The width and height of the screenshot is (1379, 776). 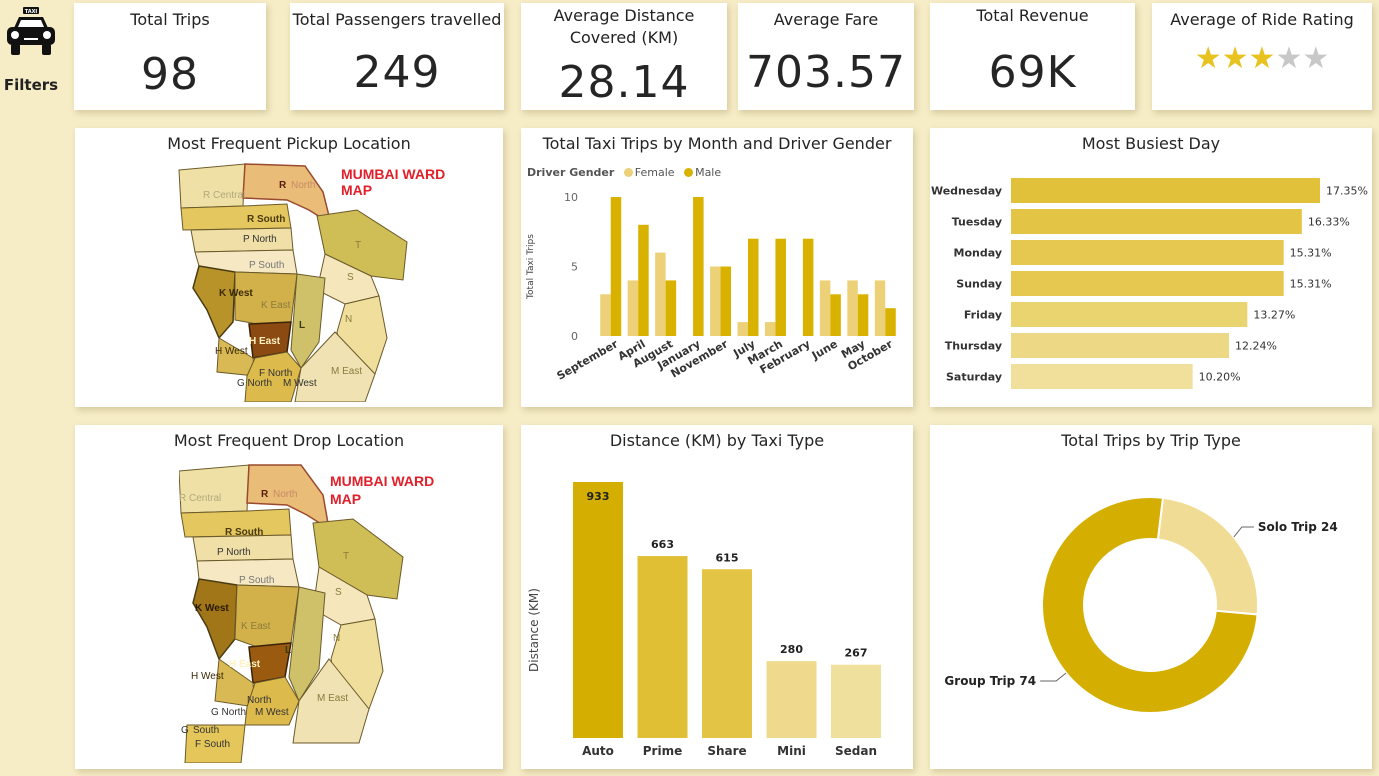 I want to click on x-tick-label: September, so click(x=588, y=360).